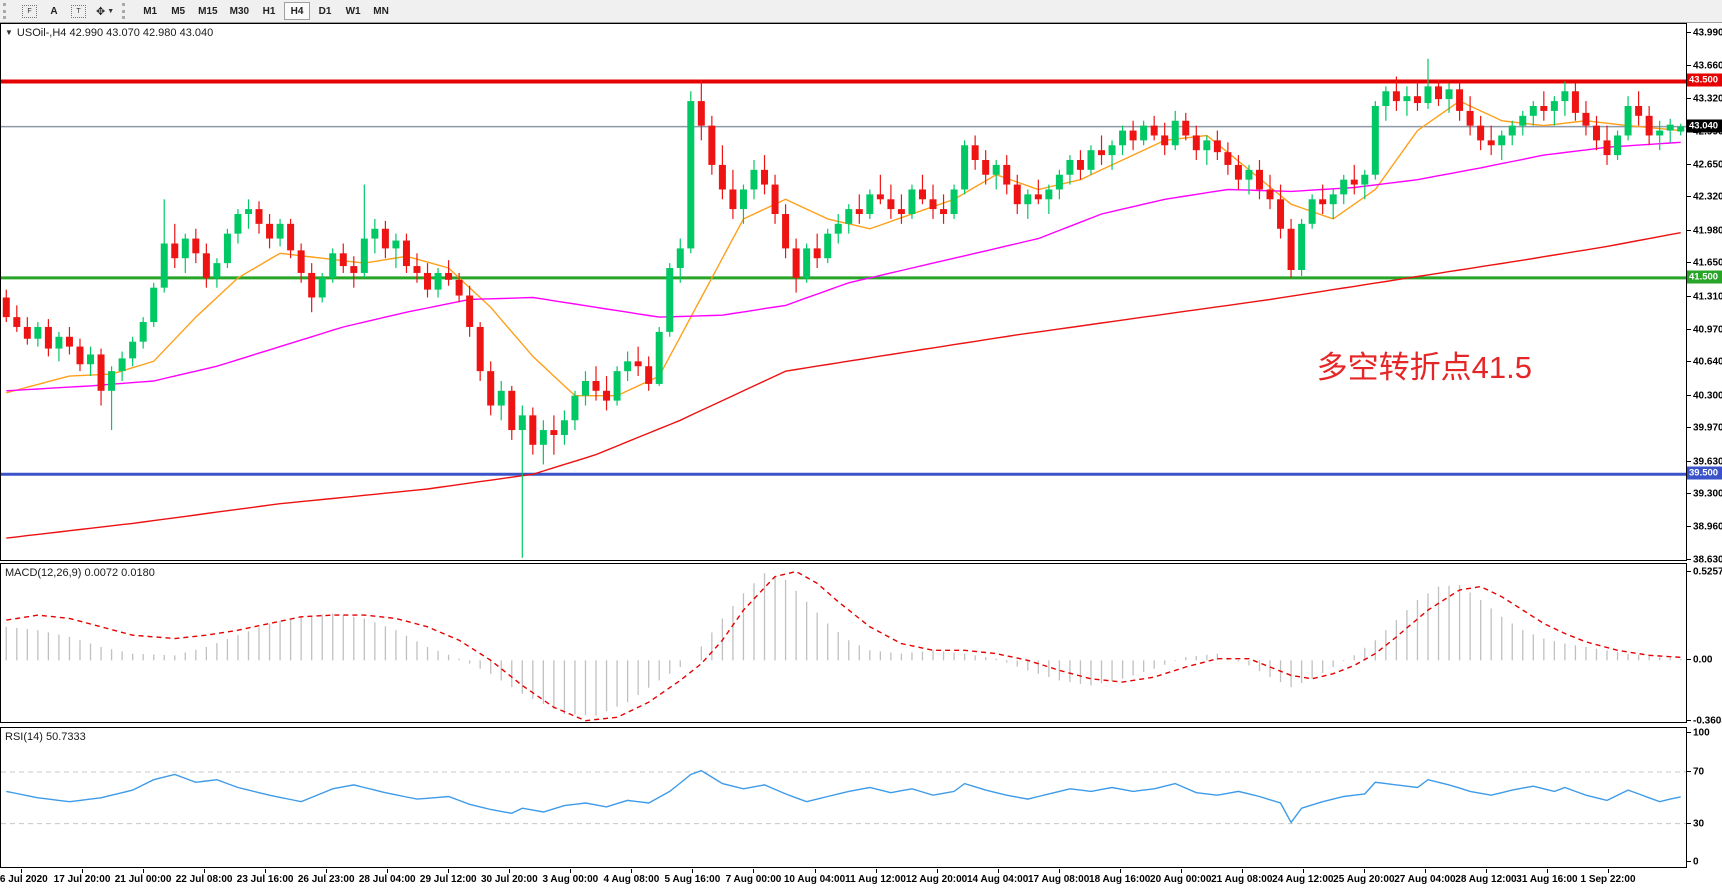  What do you see at coordinates (1707, 329) in the screenshot?
I see `axis-tick-label: 40.970` at bounding box center [1707, 329].